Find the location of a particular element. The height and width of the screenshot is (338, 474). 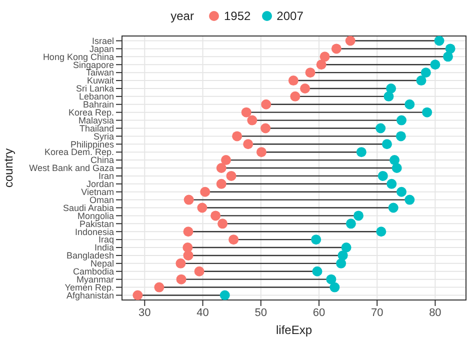

x-tick-label: 50 is located at coordinates (261, 312).